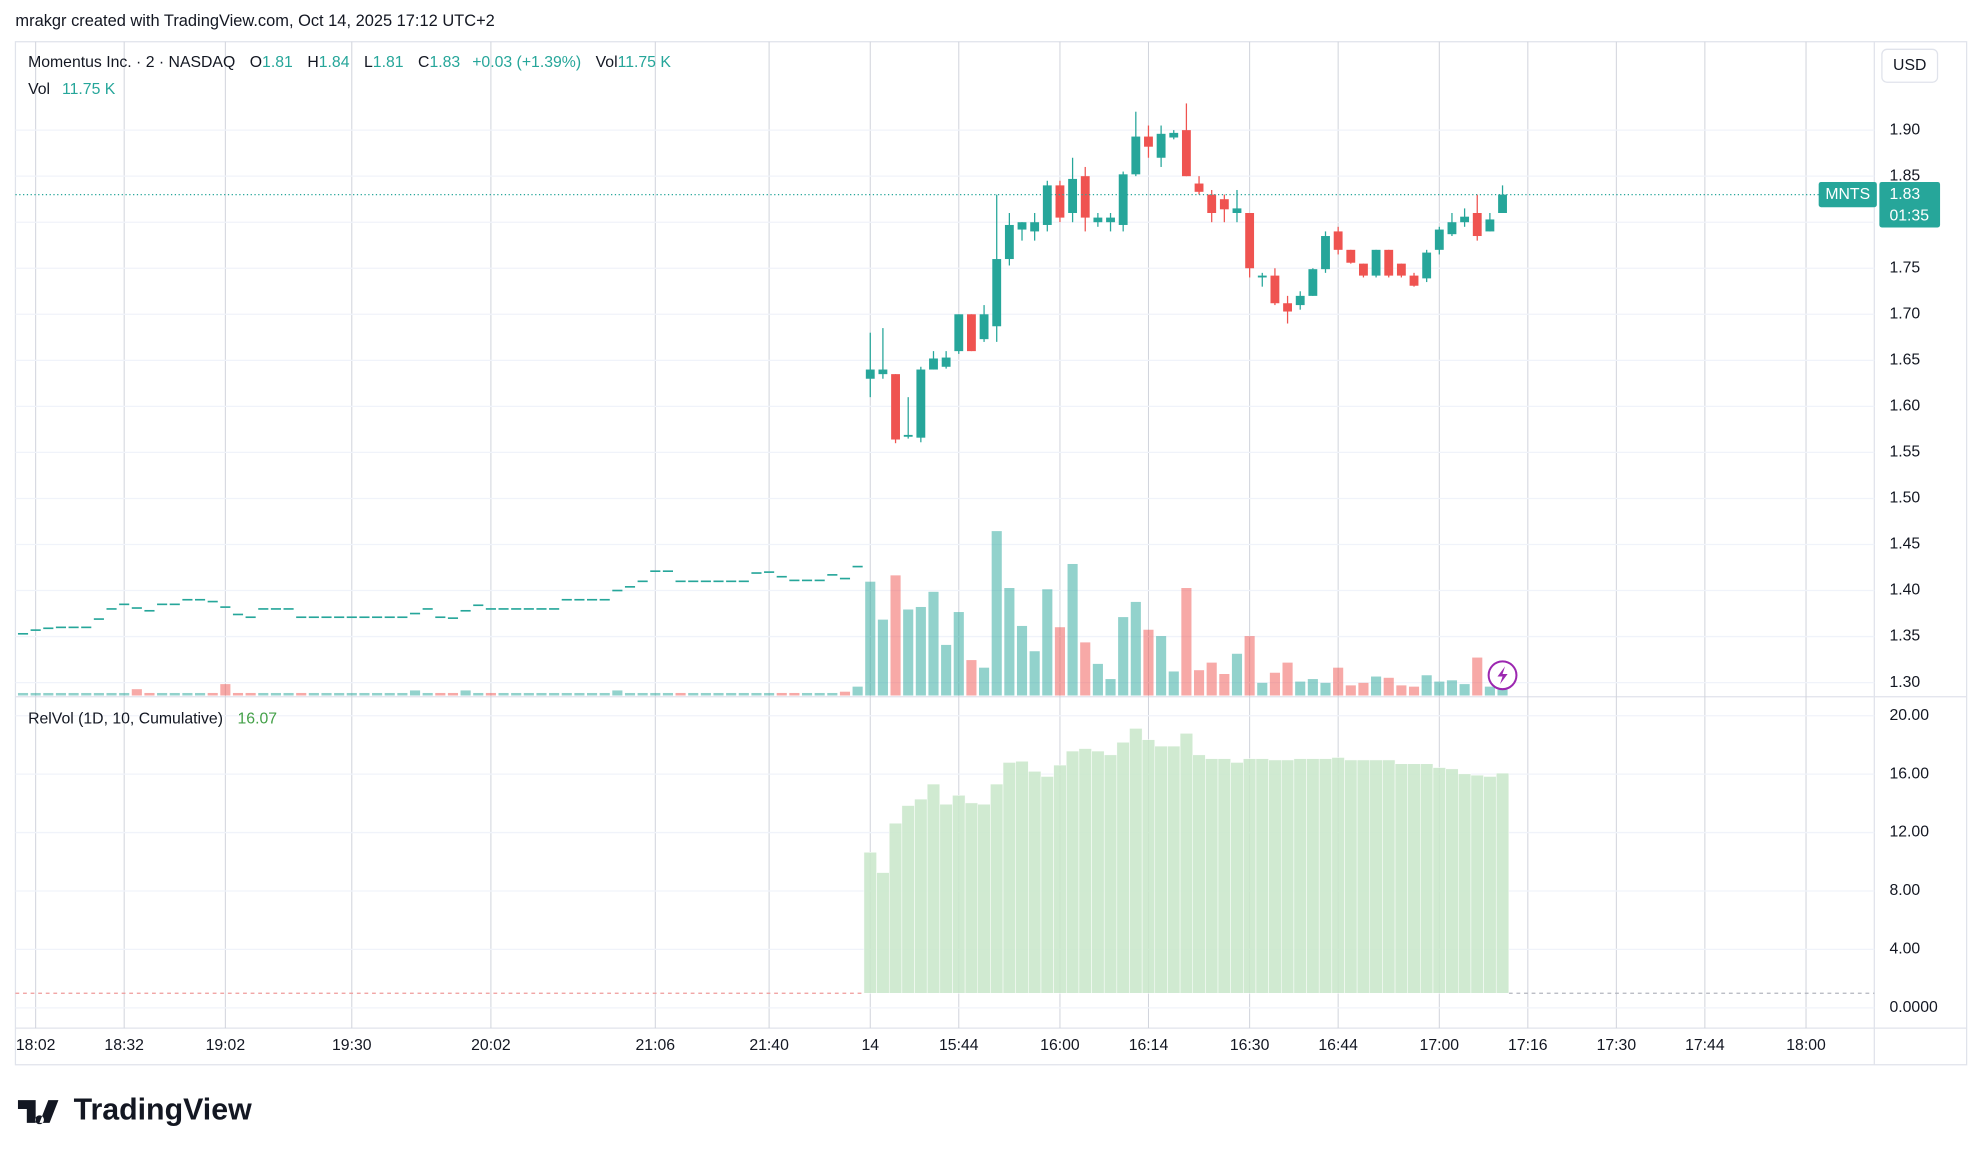 Image resolution: width=1977 pixels, height=1152 pixels. What do you see at coordinates (163, 1110) in the screenshot?
I see `logo-text: TradingView` at bounding box center [163, 1110].